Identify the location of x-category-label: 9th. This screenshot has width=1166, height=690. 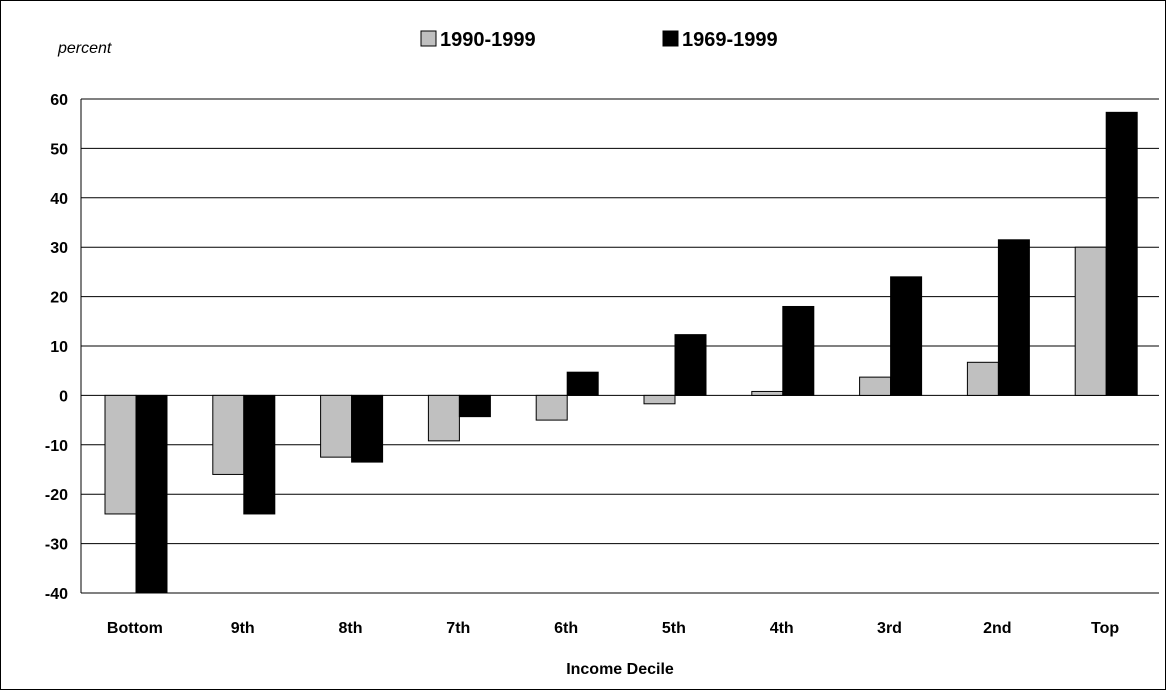
(243, 628).